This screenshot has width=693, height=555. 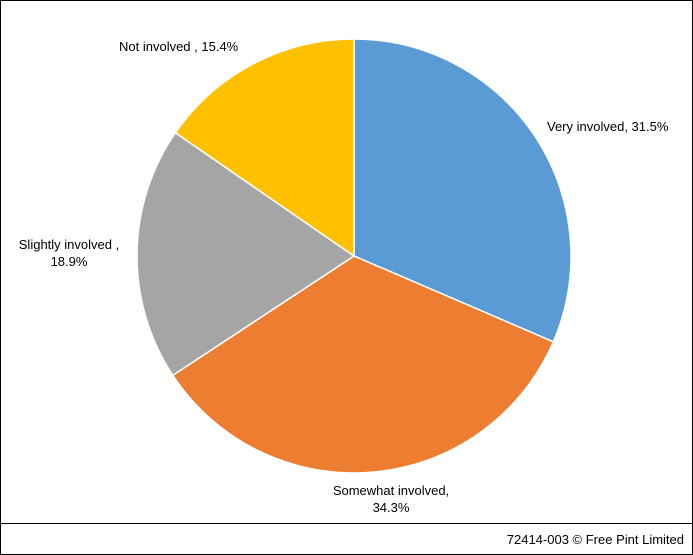 I want to click on data-label: Somewhat involved, 34.3%, so click(x=391, y=499).